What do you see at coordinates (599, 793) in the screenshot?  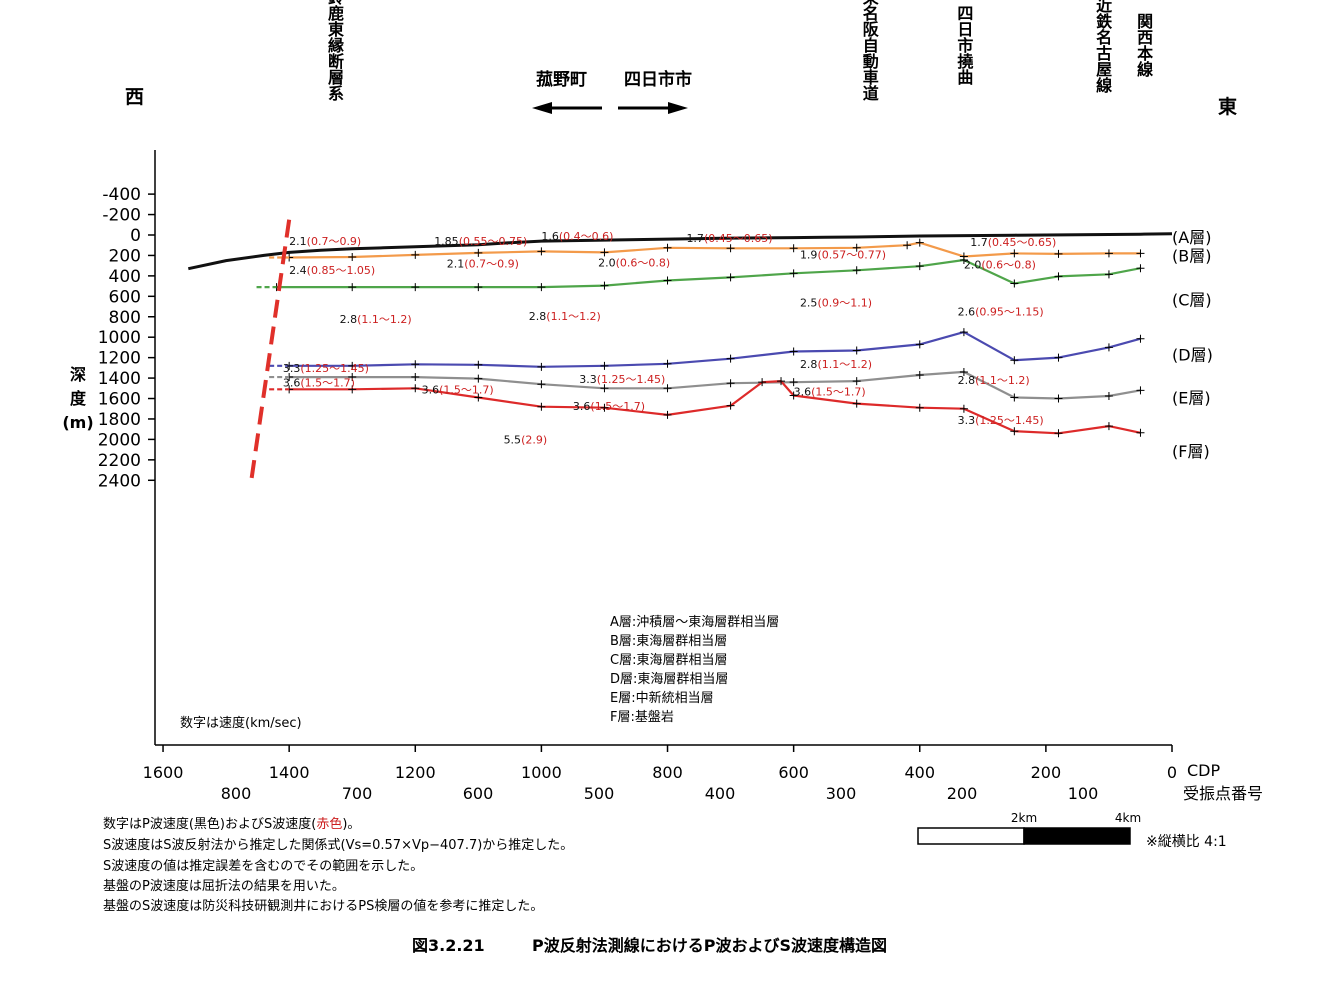 I see `station-tick-label: 500` at bounding box center [599, 793].